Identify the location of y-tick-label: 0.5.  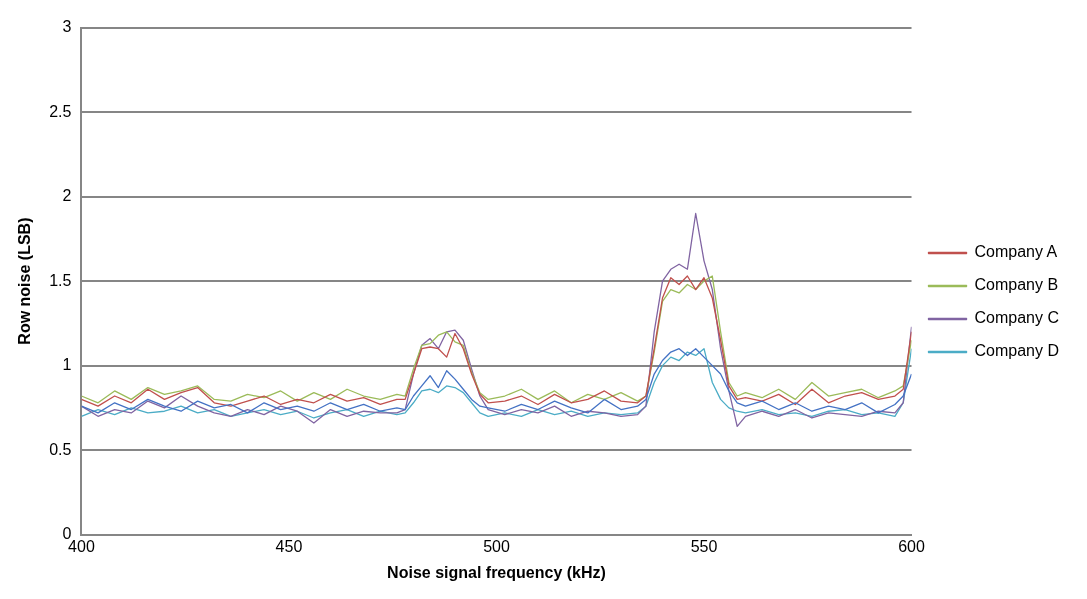
(60, 449).